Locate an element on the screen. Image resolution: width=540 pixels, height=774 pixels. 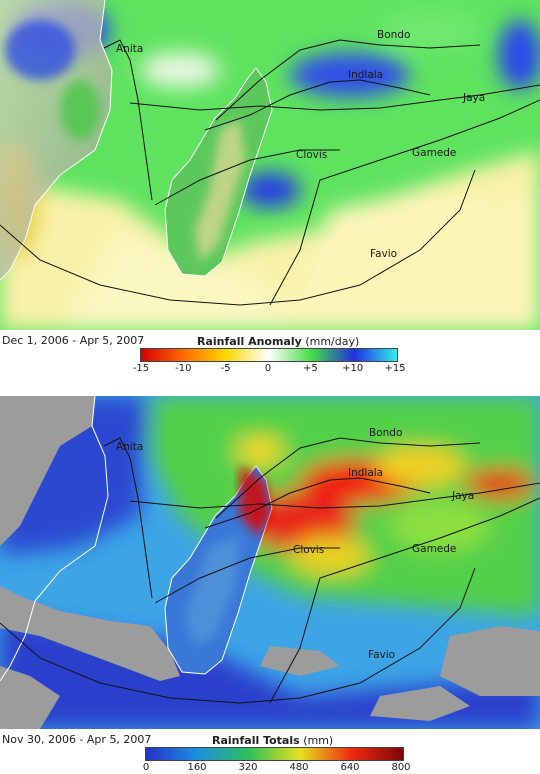
anomaly_map-tick-label: +10 is located at coordinates (353, 368).